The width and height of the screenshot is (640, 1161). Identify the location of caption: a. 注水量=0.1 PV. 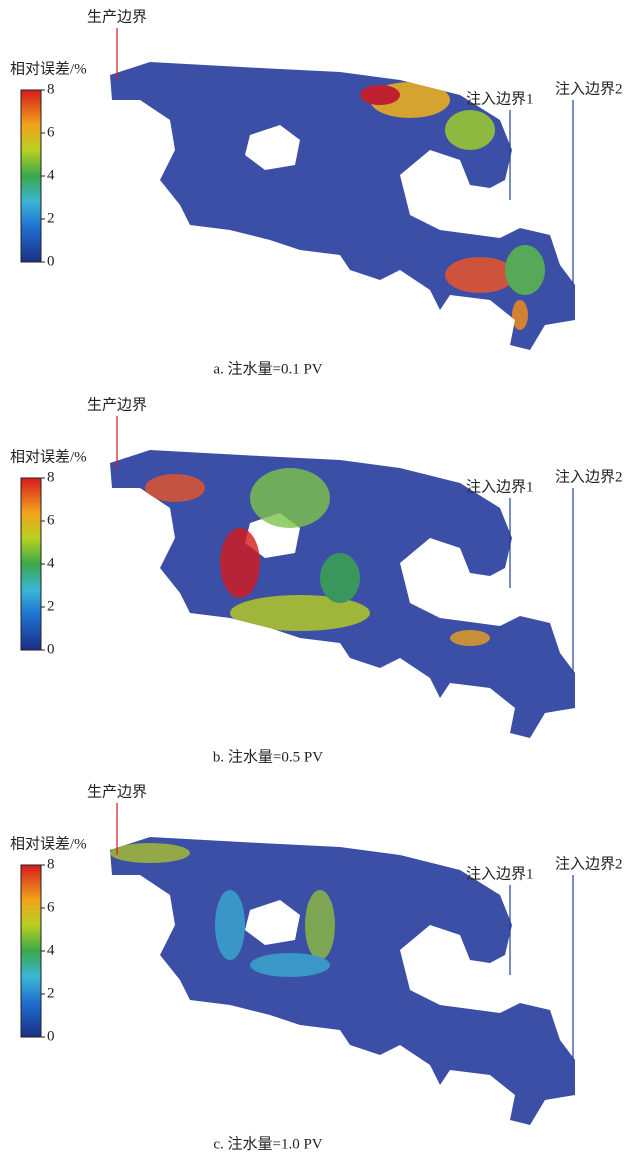
(267, 368).